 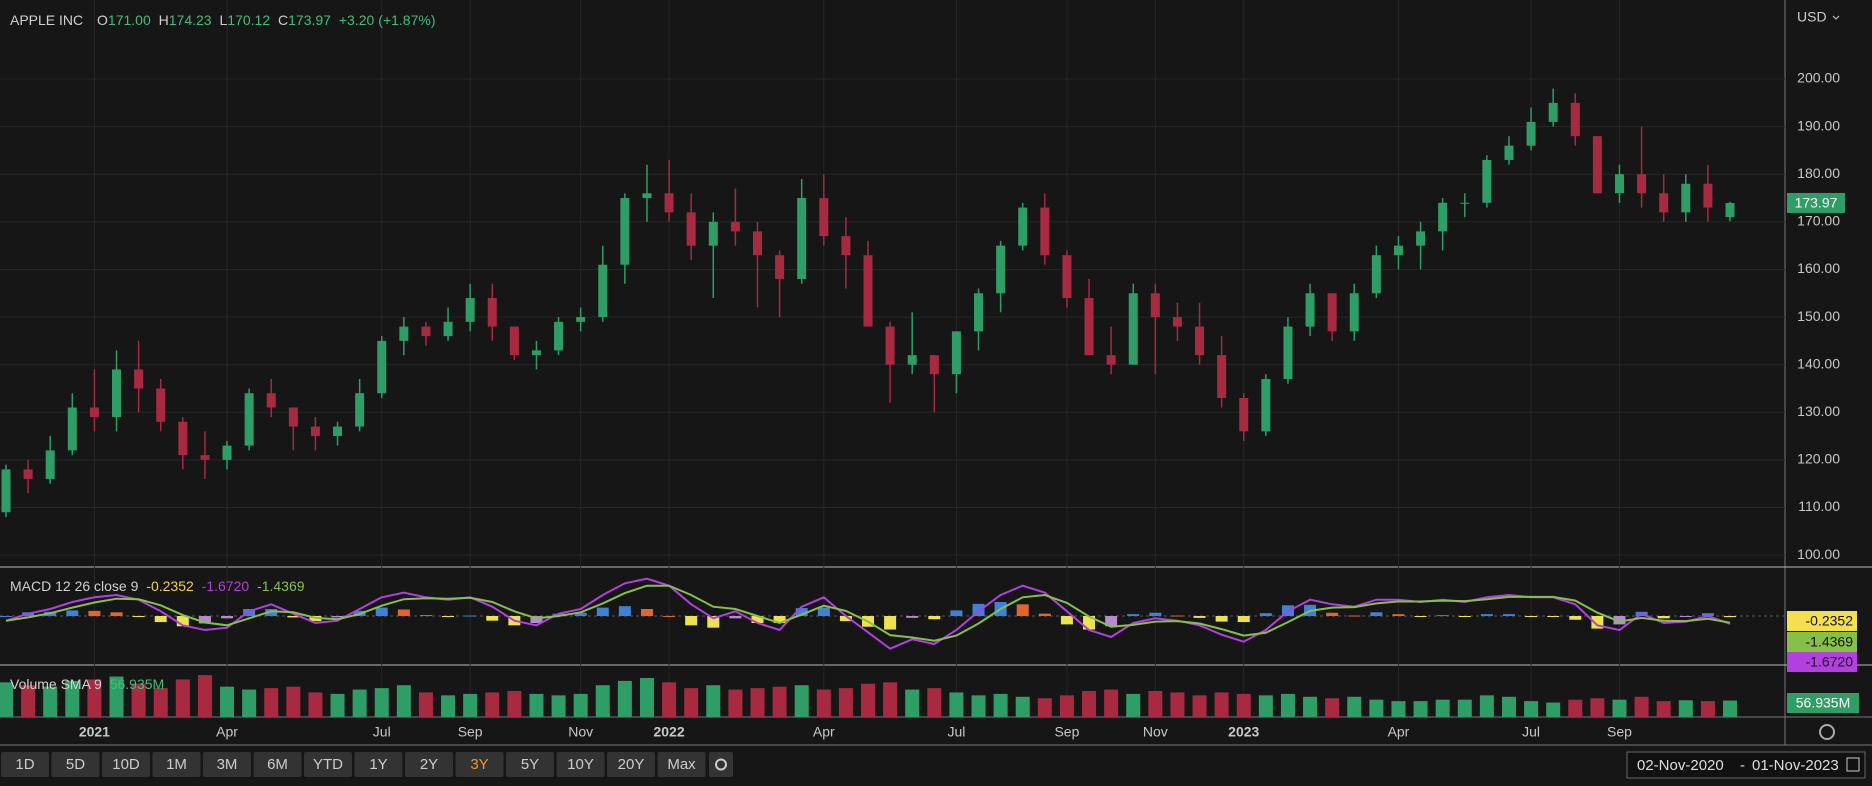 I want to click on range-button: YTD, so click(x=328, y=764).